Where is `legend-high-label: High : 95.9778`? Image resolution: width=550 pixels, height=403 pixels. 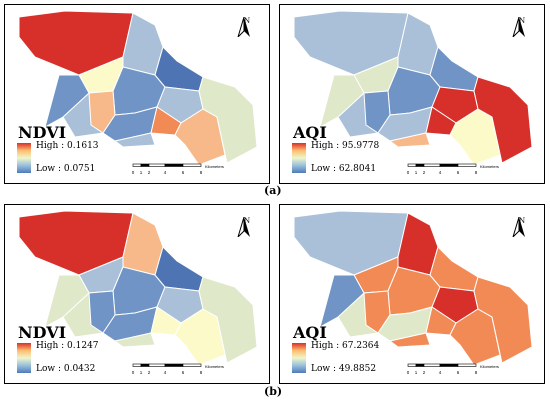
legend-high-label: High : 95.9778 is located at coordinates (345, 146).